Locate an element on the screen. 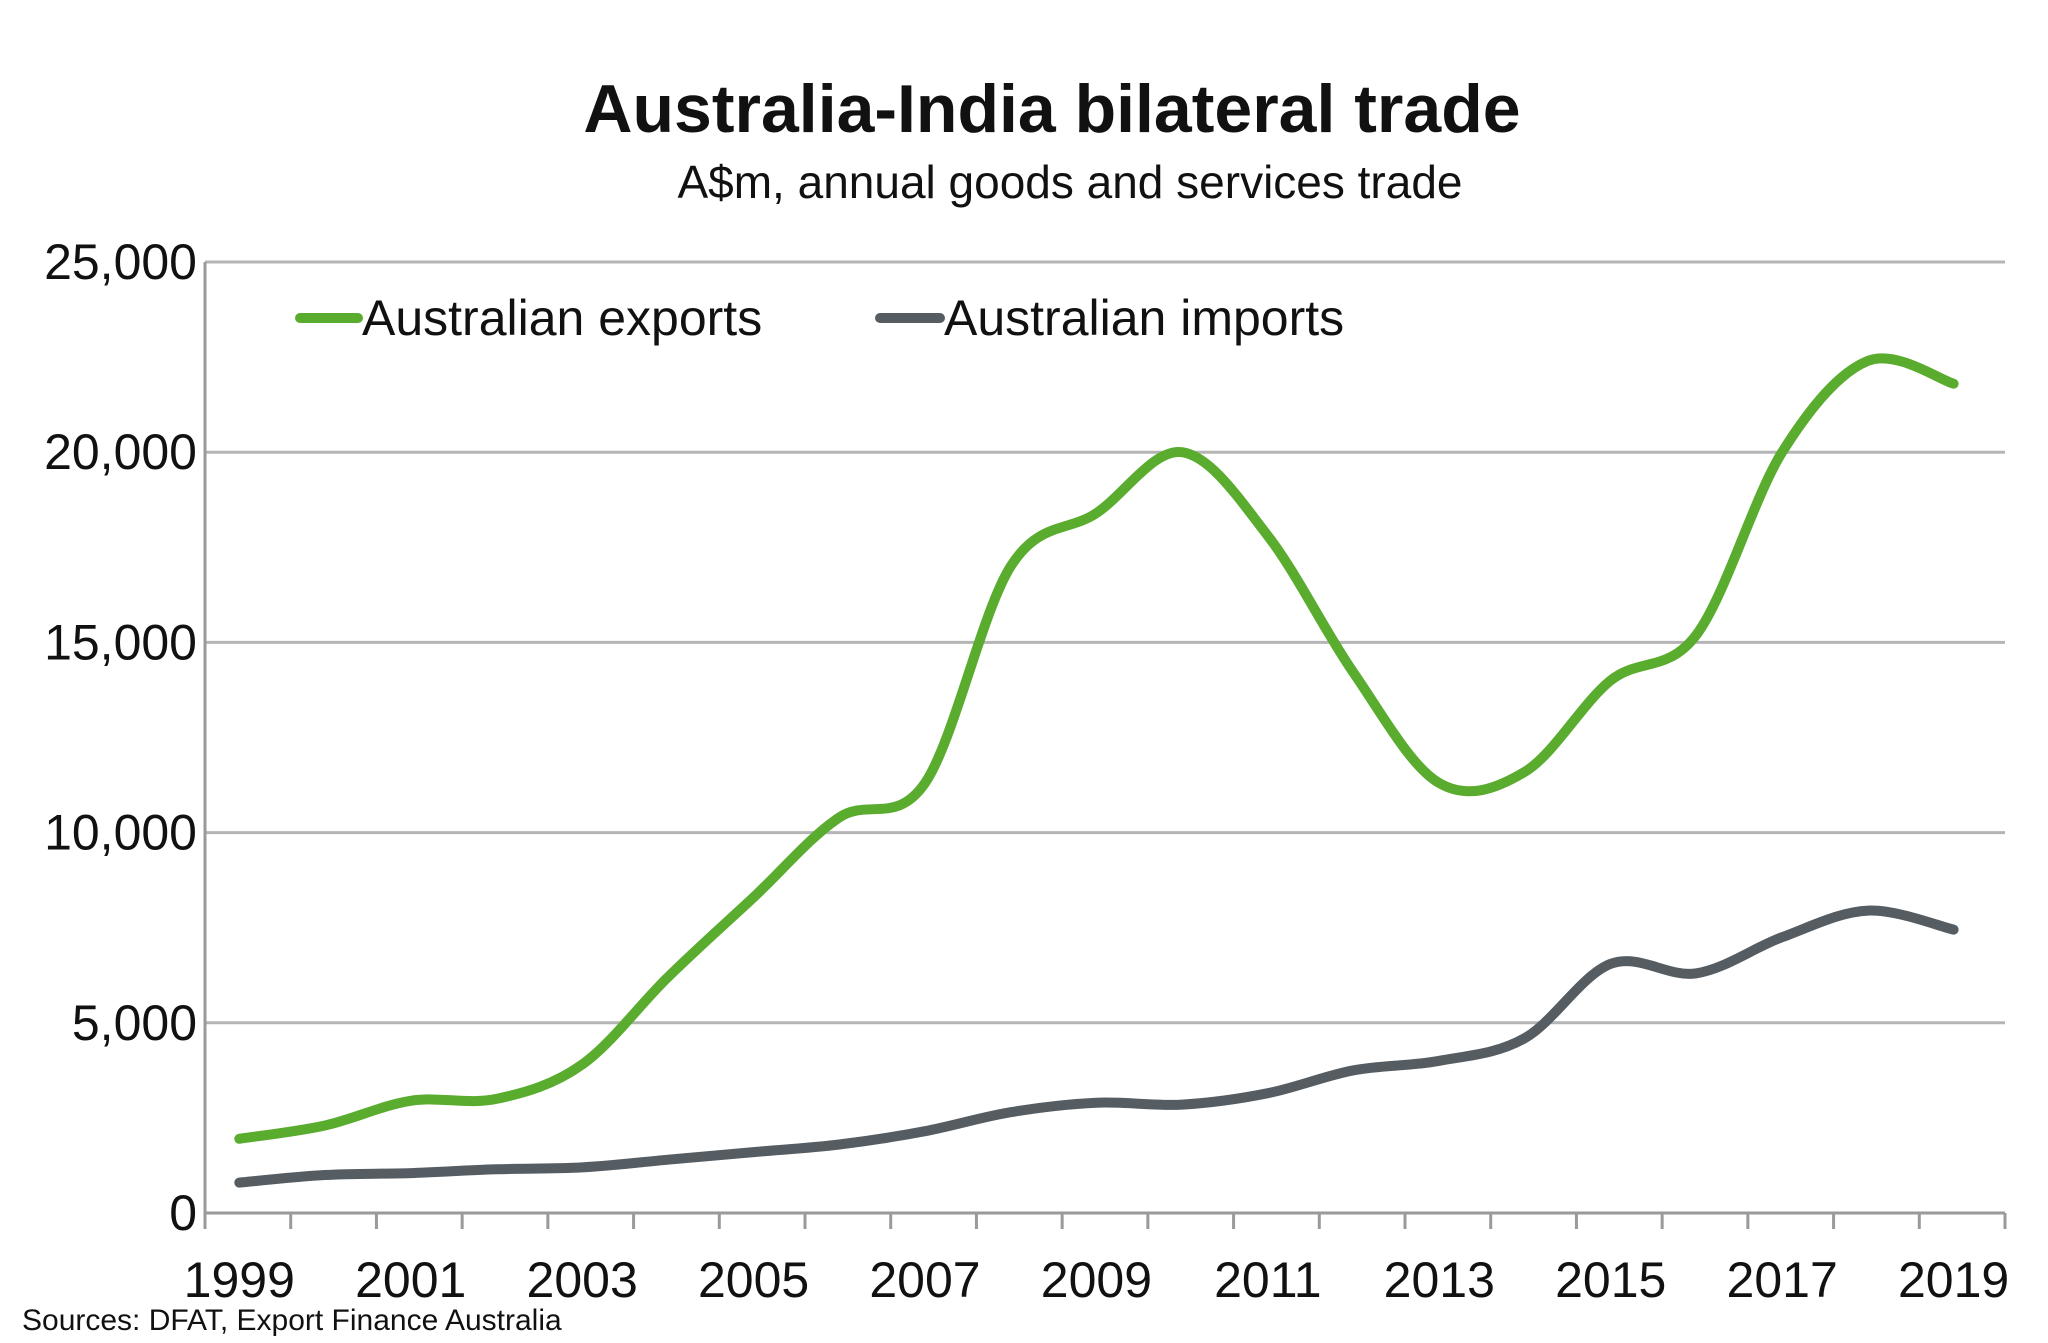 Image resolution: width=2048 pixels, height=1343 pixels. x-tick-label: 2003 is located at coordinates (582, 1280).